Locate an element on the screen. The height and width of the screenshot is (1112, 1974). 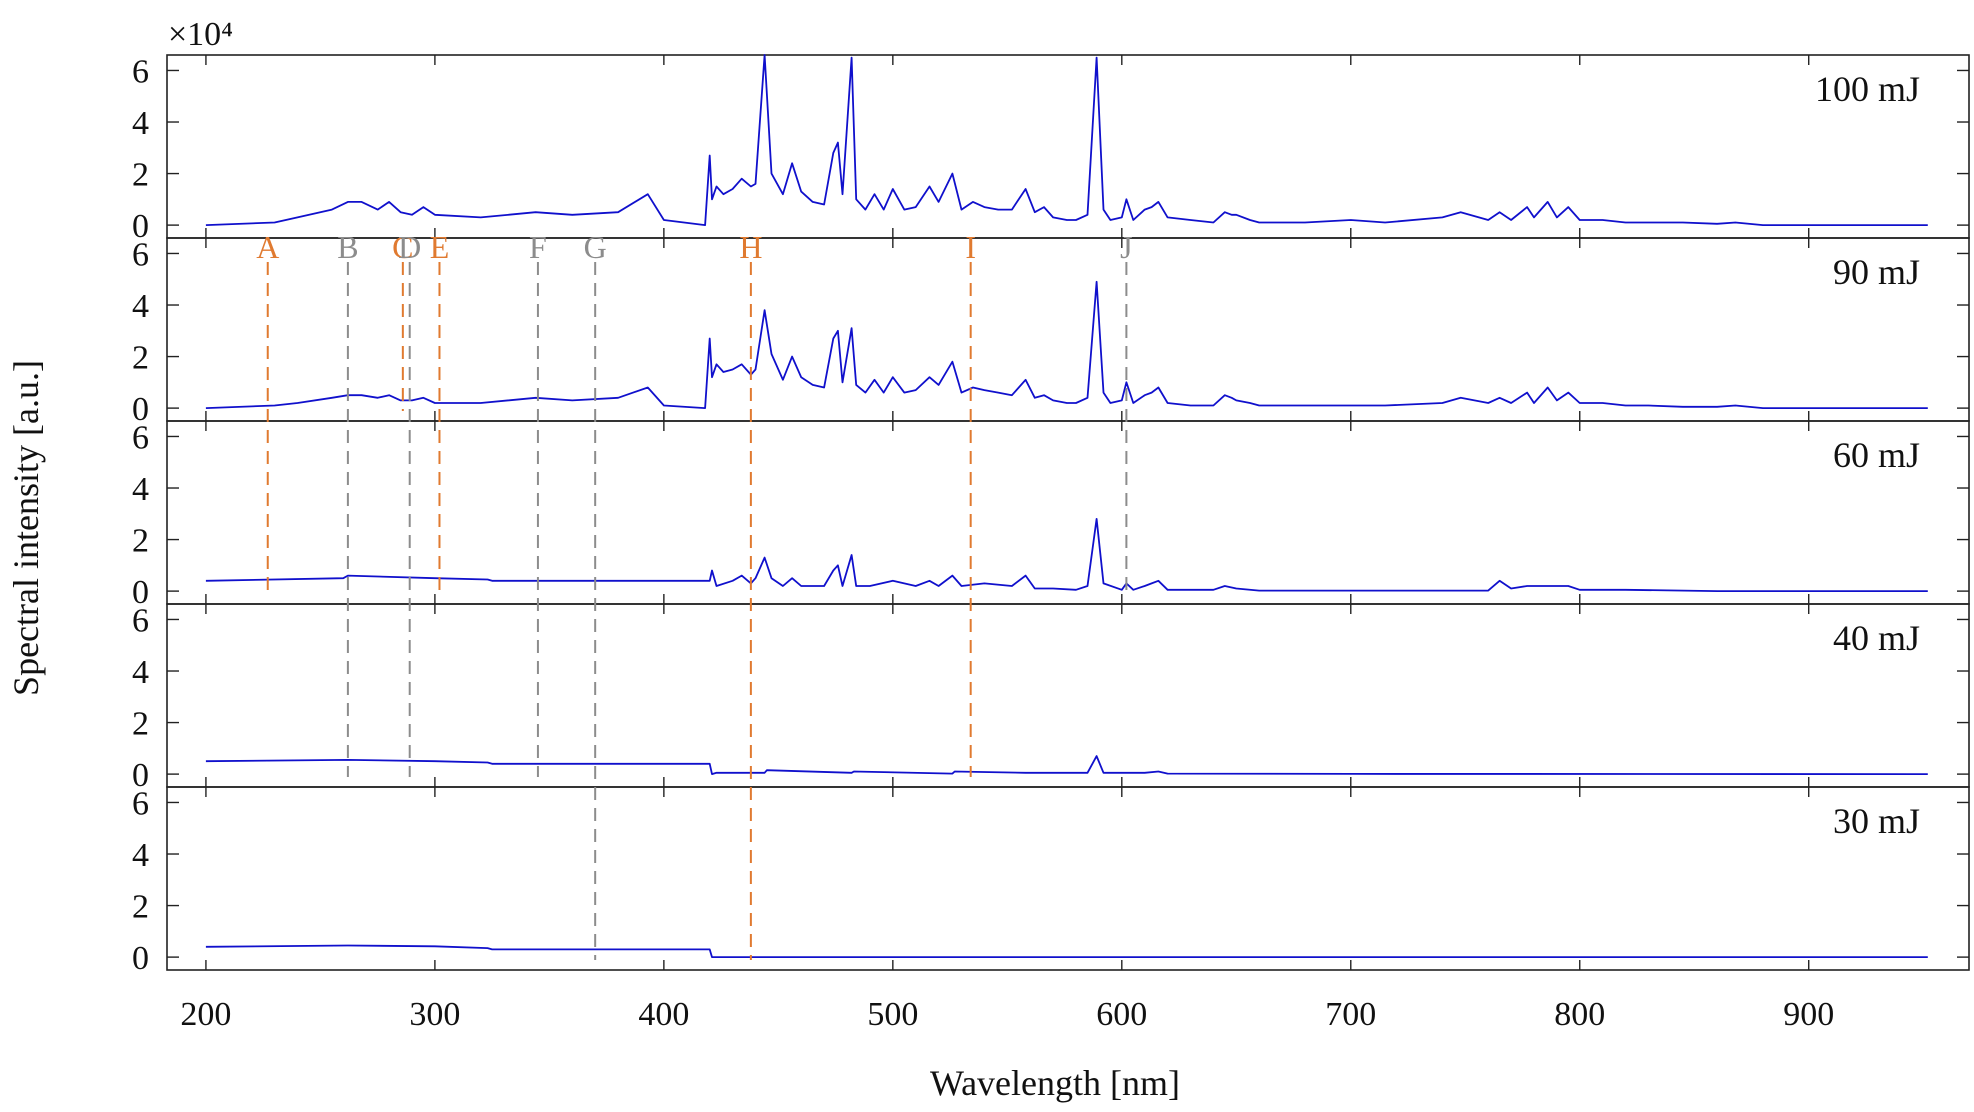
y-exponent-label: ×10⁴ is located at coordinates (200, 34).